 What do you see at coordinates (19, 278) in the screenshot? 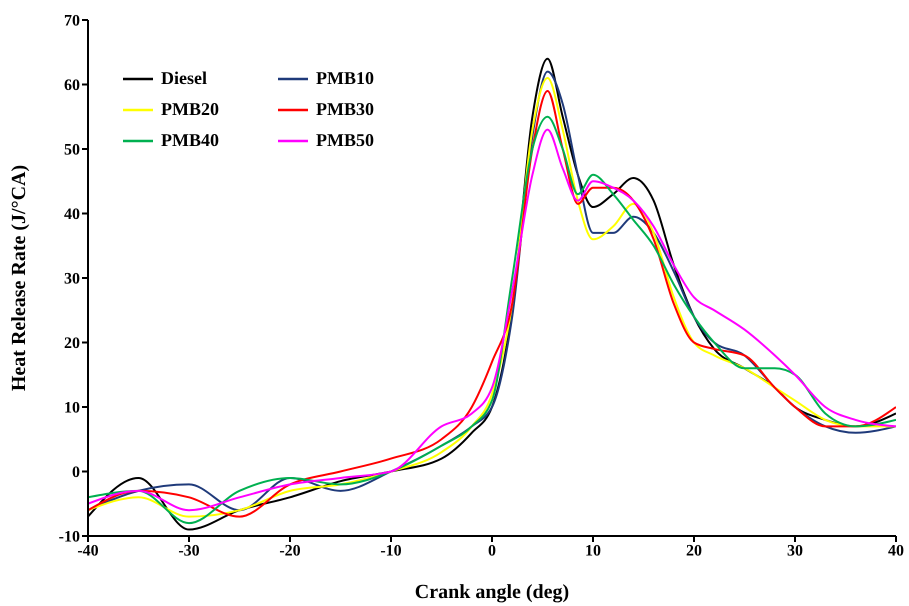
I see `y-axis-title: Heat Release Rate (J/°CA)` at bounding box center [19, 278].